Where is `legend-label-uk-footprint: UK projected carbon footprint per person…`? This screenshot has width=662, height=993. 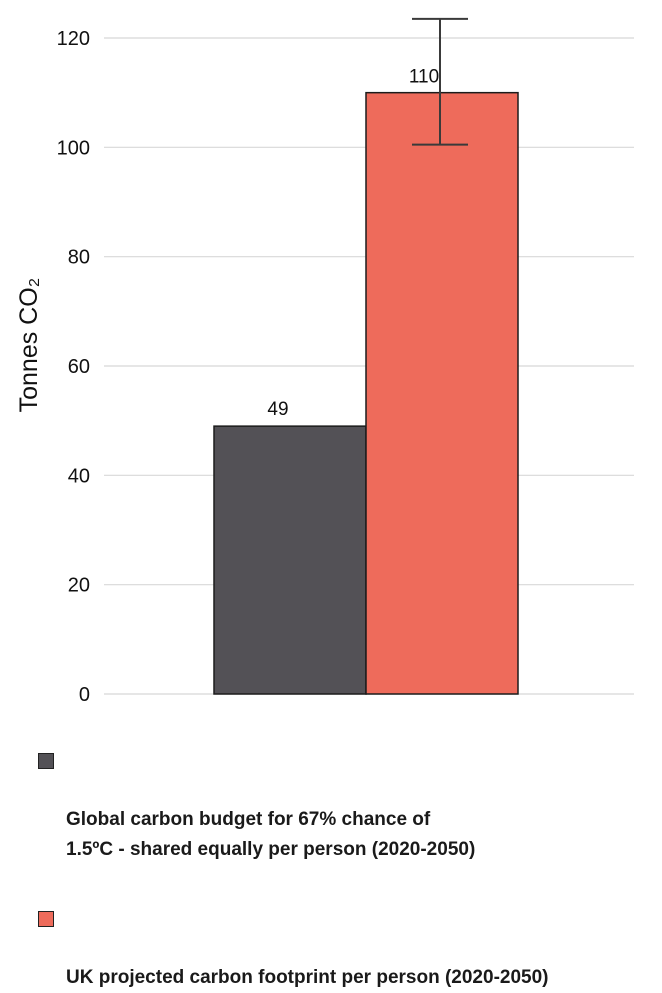 legend-label-uk-footprint: UK projected carbon footprint per person… is located at coordinates (307, 977).